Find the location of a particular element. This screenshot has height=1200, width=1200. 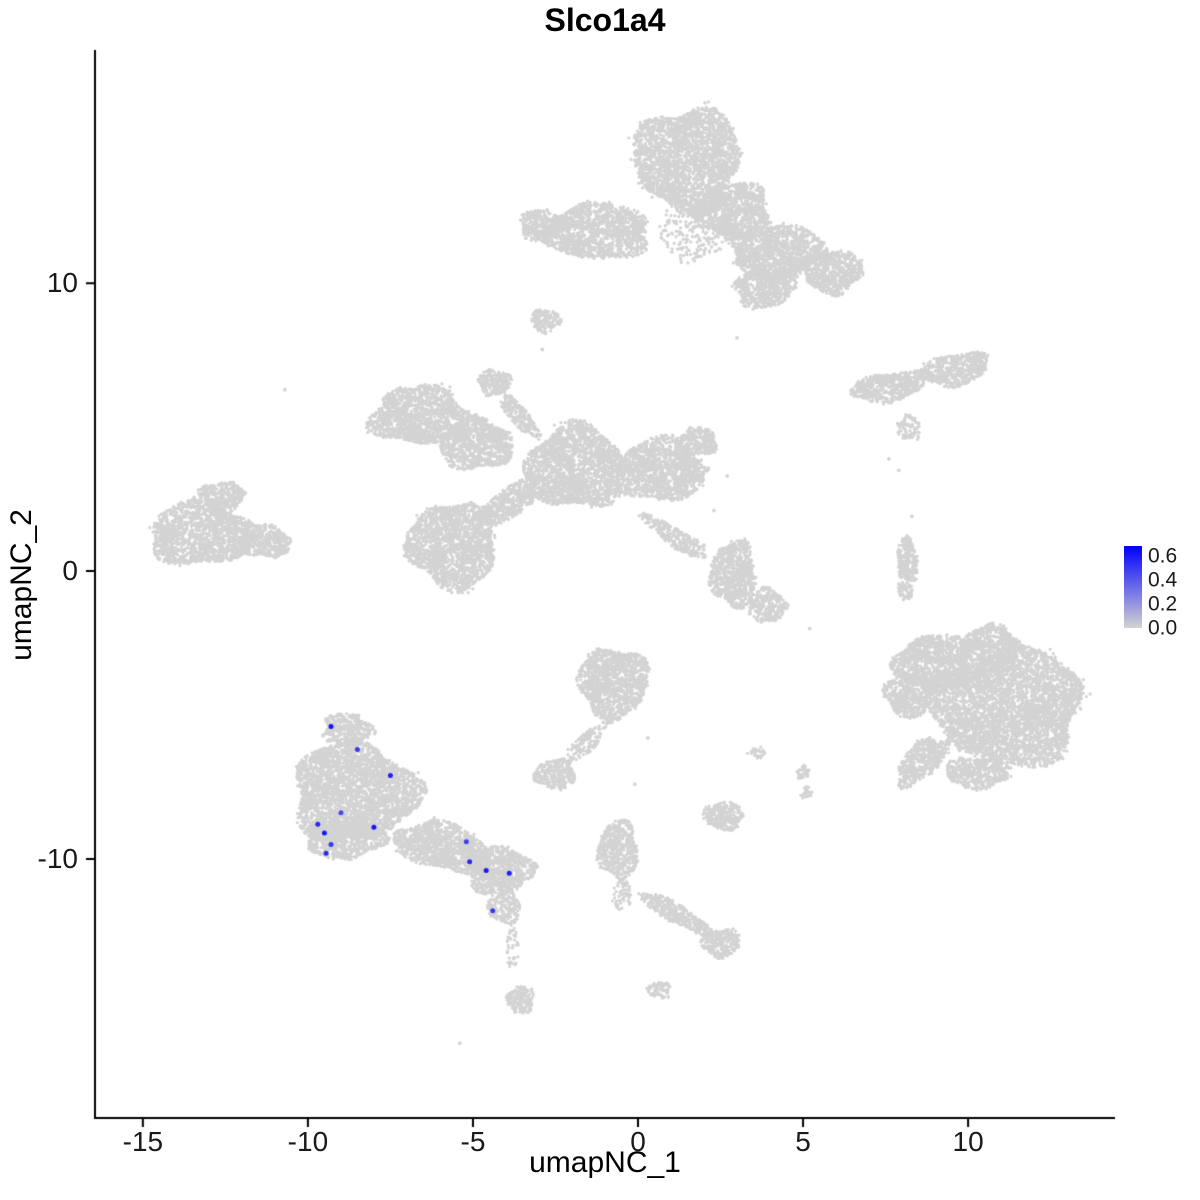

colorbar-legend: 0.6 0.4 0.2 0.0 is located at coordinates (1162, 592).